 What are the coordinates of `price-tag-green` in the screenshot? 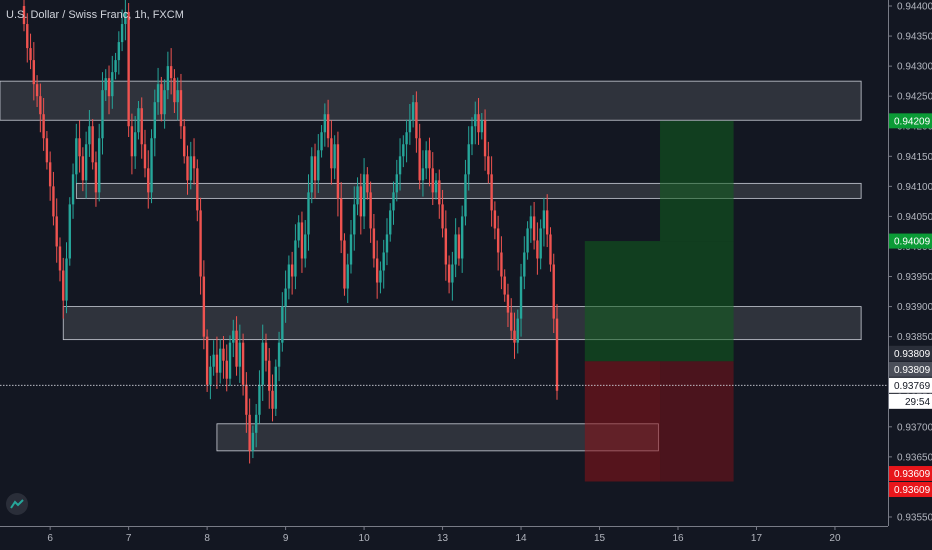 It's located at (910, 121).